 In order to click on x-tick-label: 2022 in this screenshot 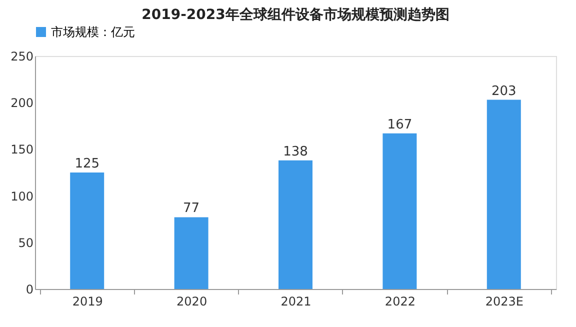, I will do `click(400, 301)`.